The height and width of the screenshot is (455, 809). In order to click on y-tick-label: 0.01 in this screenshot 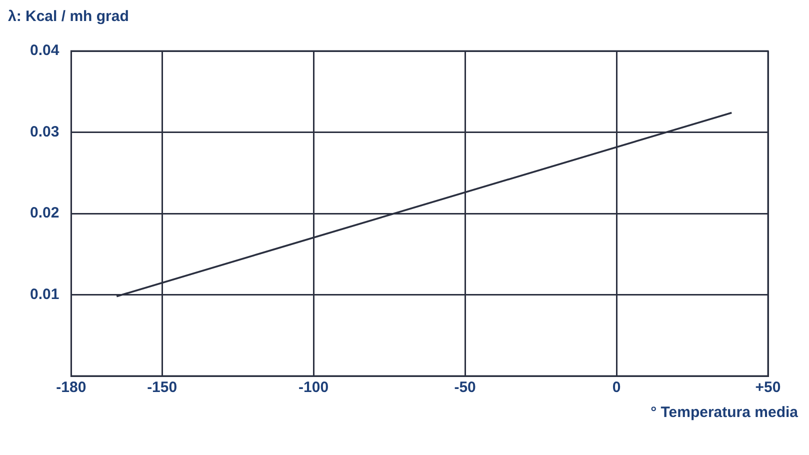, I will do `click(45, 294)`.